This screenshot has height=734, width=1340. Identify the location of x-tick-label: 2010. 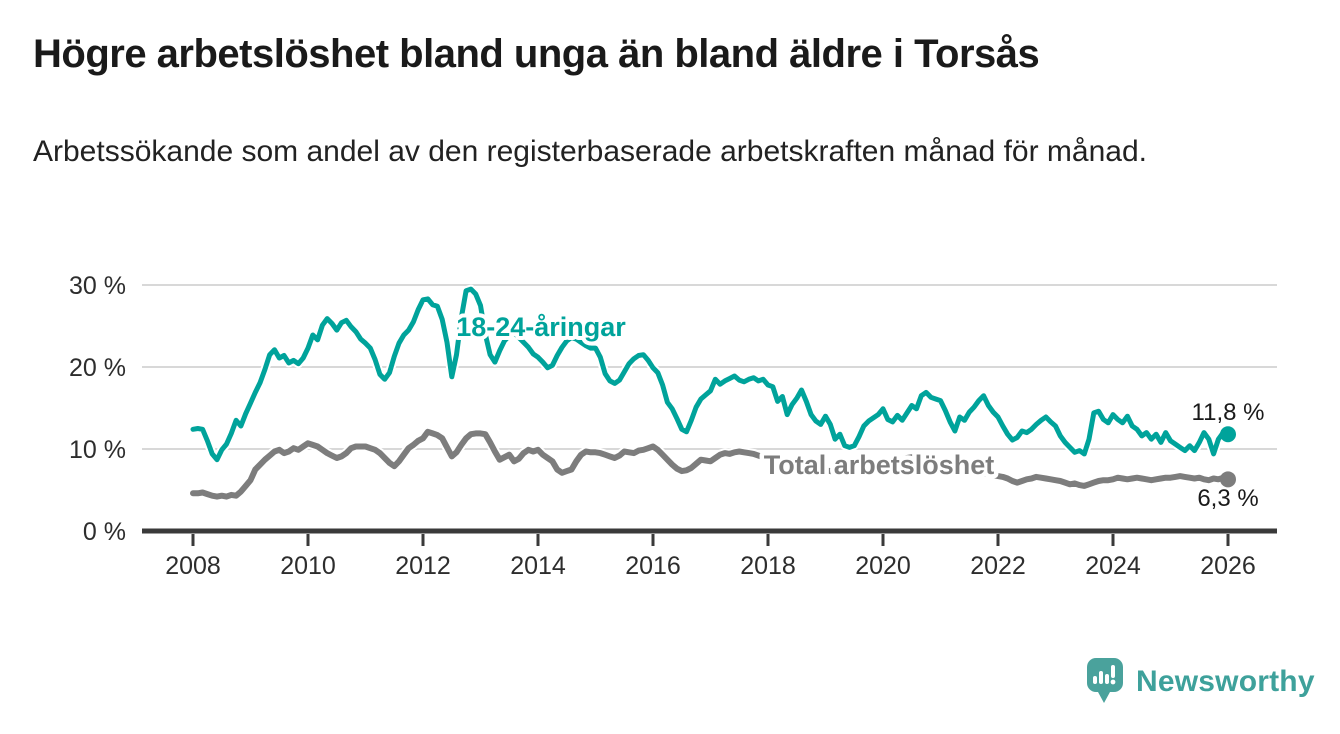
(308, 566).